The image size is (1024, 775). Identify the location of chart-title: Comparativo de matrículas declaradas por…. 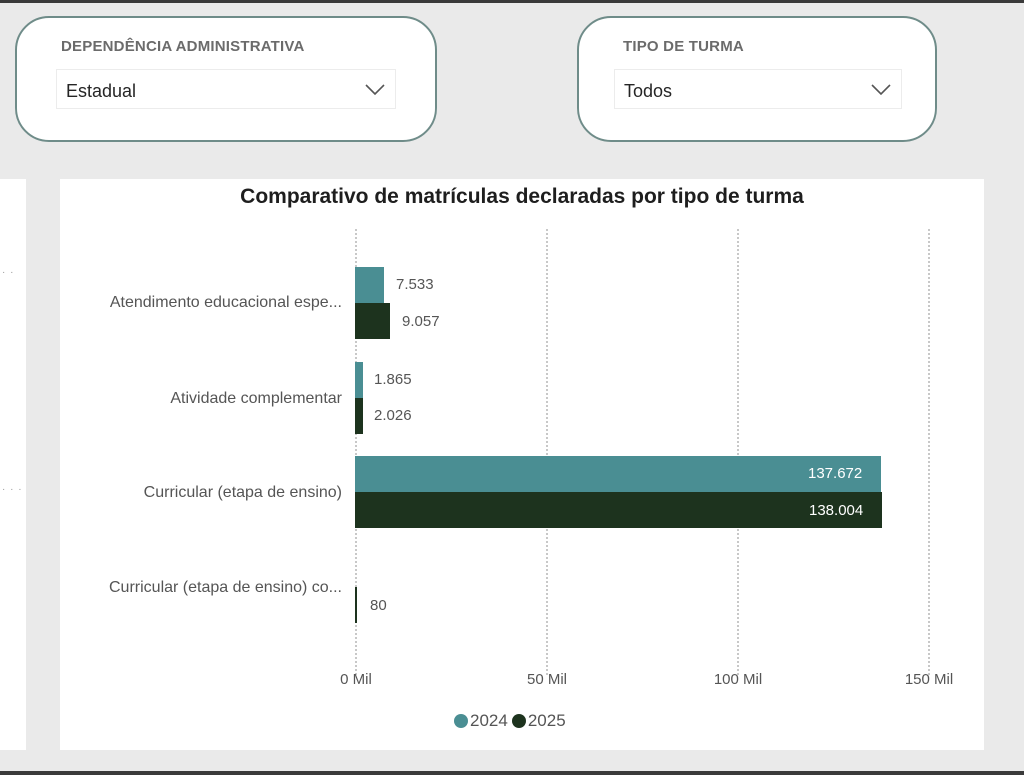
(522, 196).